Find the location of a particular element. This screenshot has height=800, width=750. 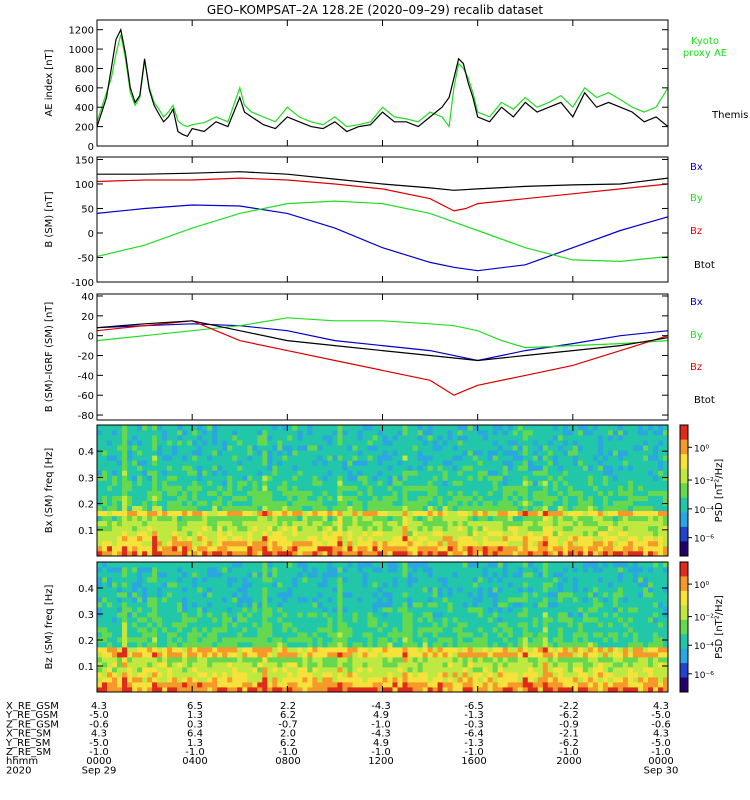

colorbar-tick-label: 10⁻⁴ is located at coordinates (704, 511).